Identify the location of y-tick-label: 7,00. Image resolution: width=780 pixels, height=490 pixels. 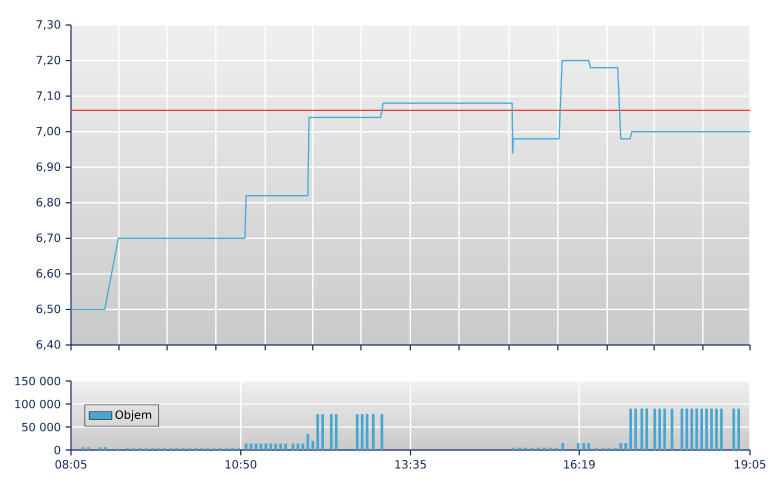
(48, 131).